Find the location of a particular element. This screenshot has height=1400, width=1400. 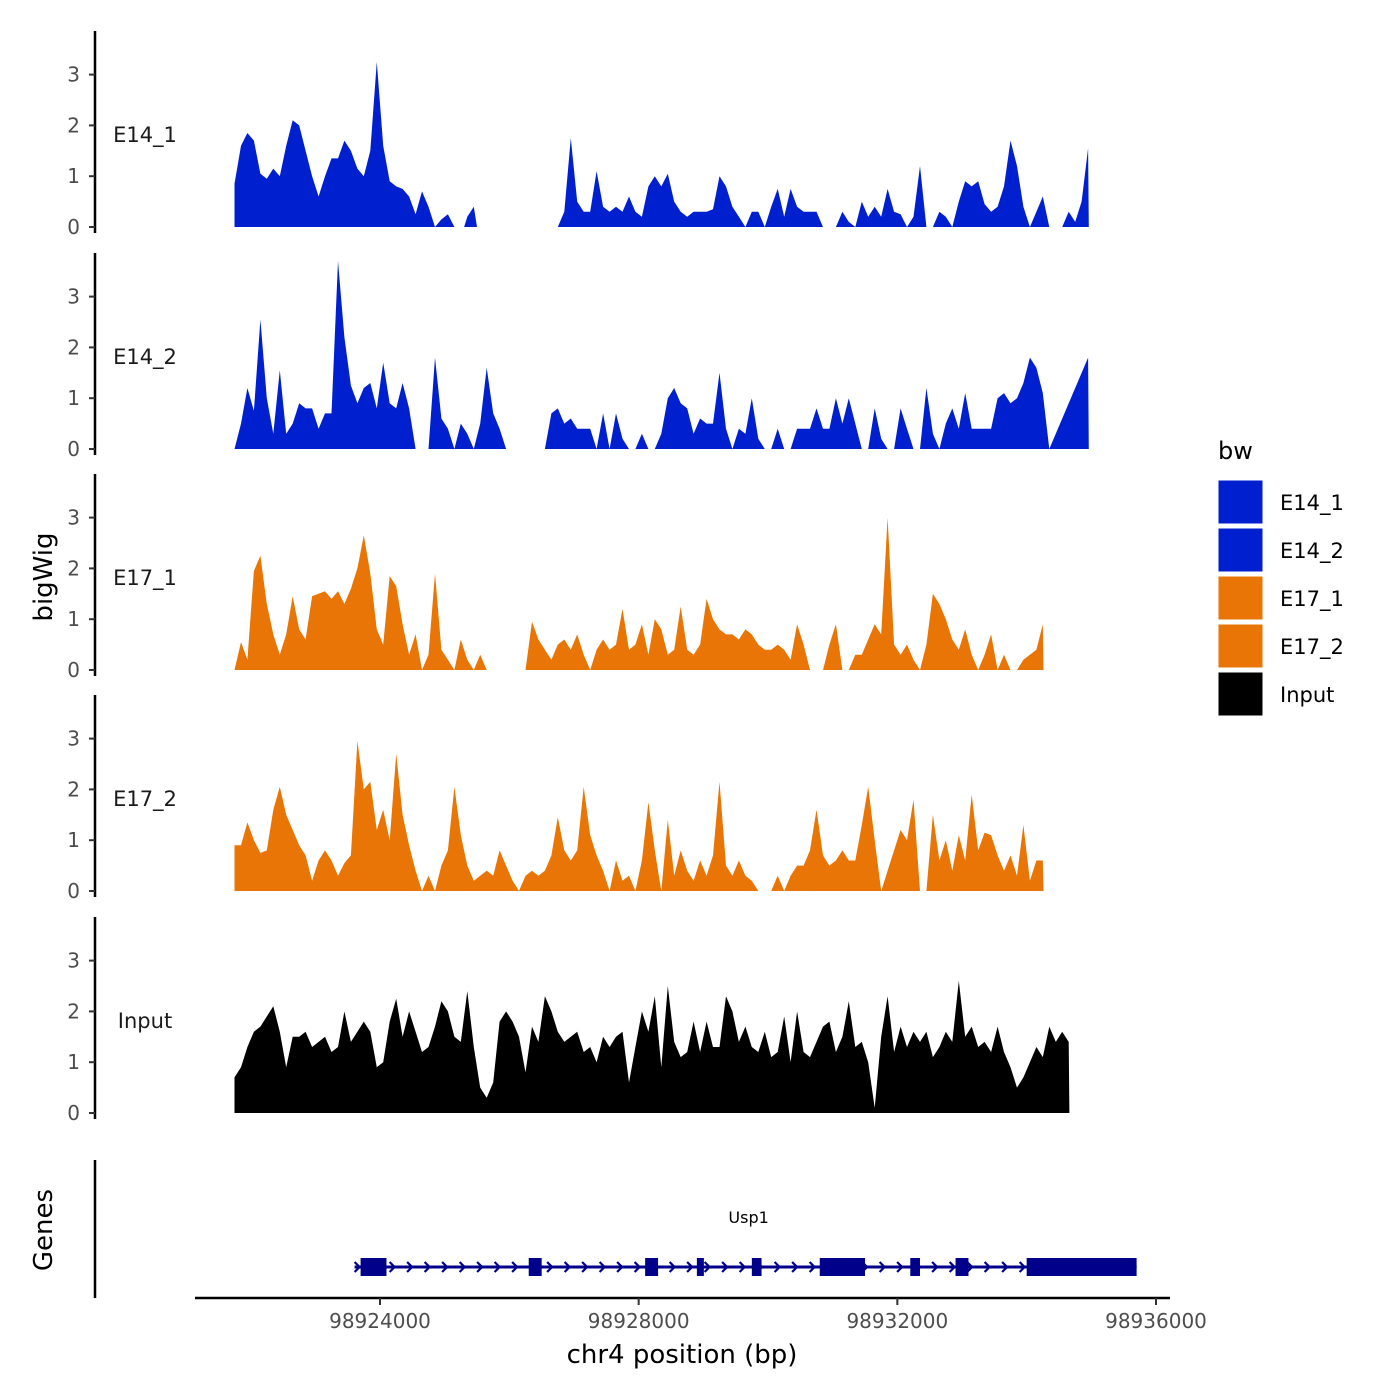

track-e14-2: 0 1 2 3 E14_2 is located at coordinates (578, 357).